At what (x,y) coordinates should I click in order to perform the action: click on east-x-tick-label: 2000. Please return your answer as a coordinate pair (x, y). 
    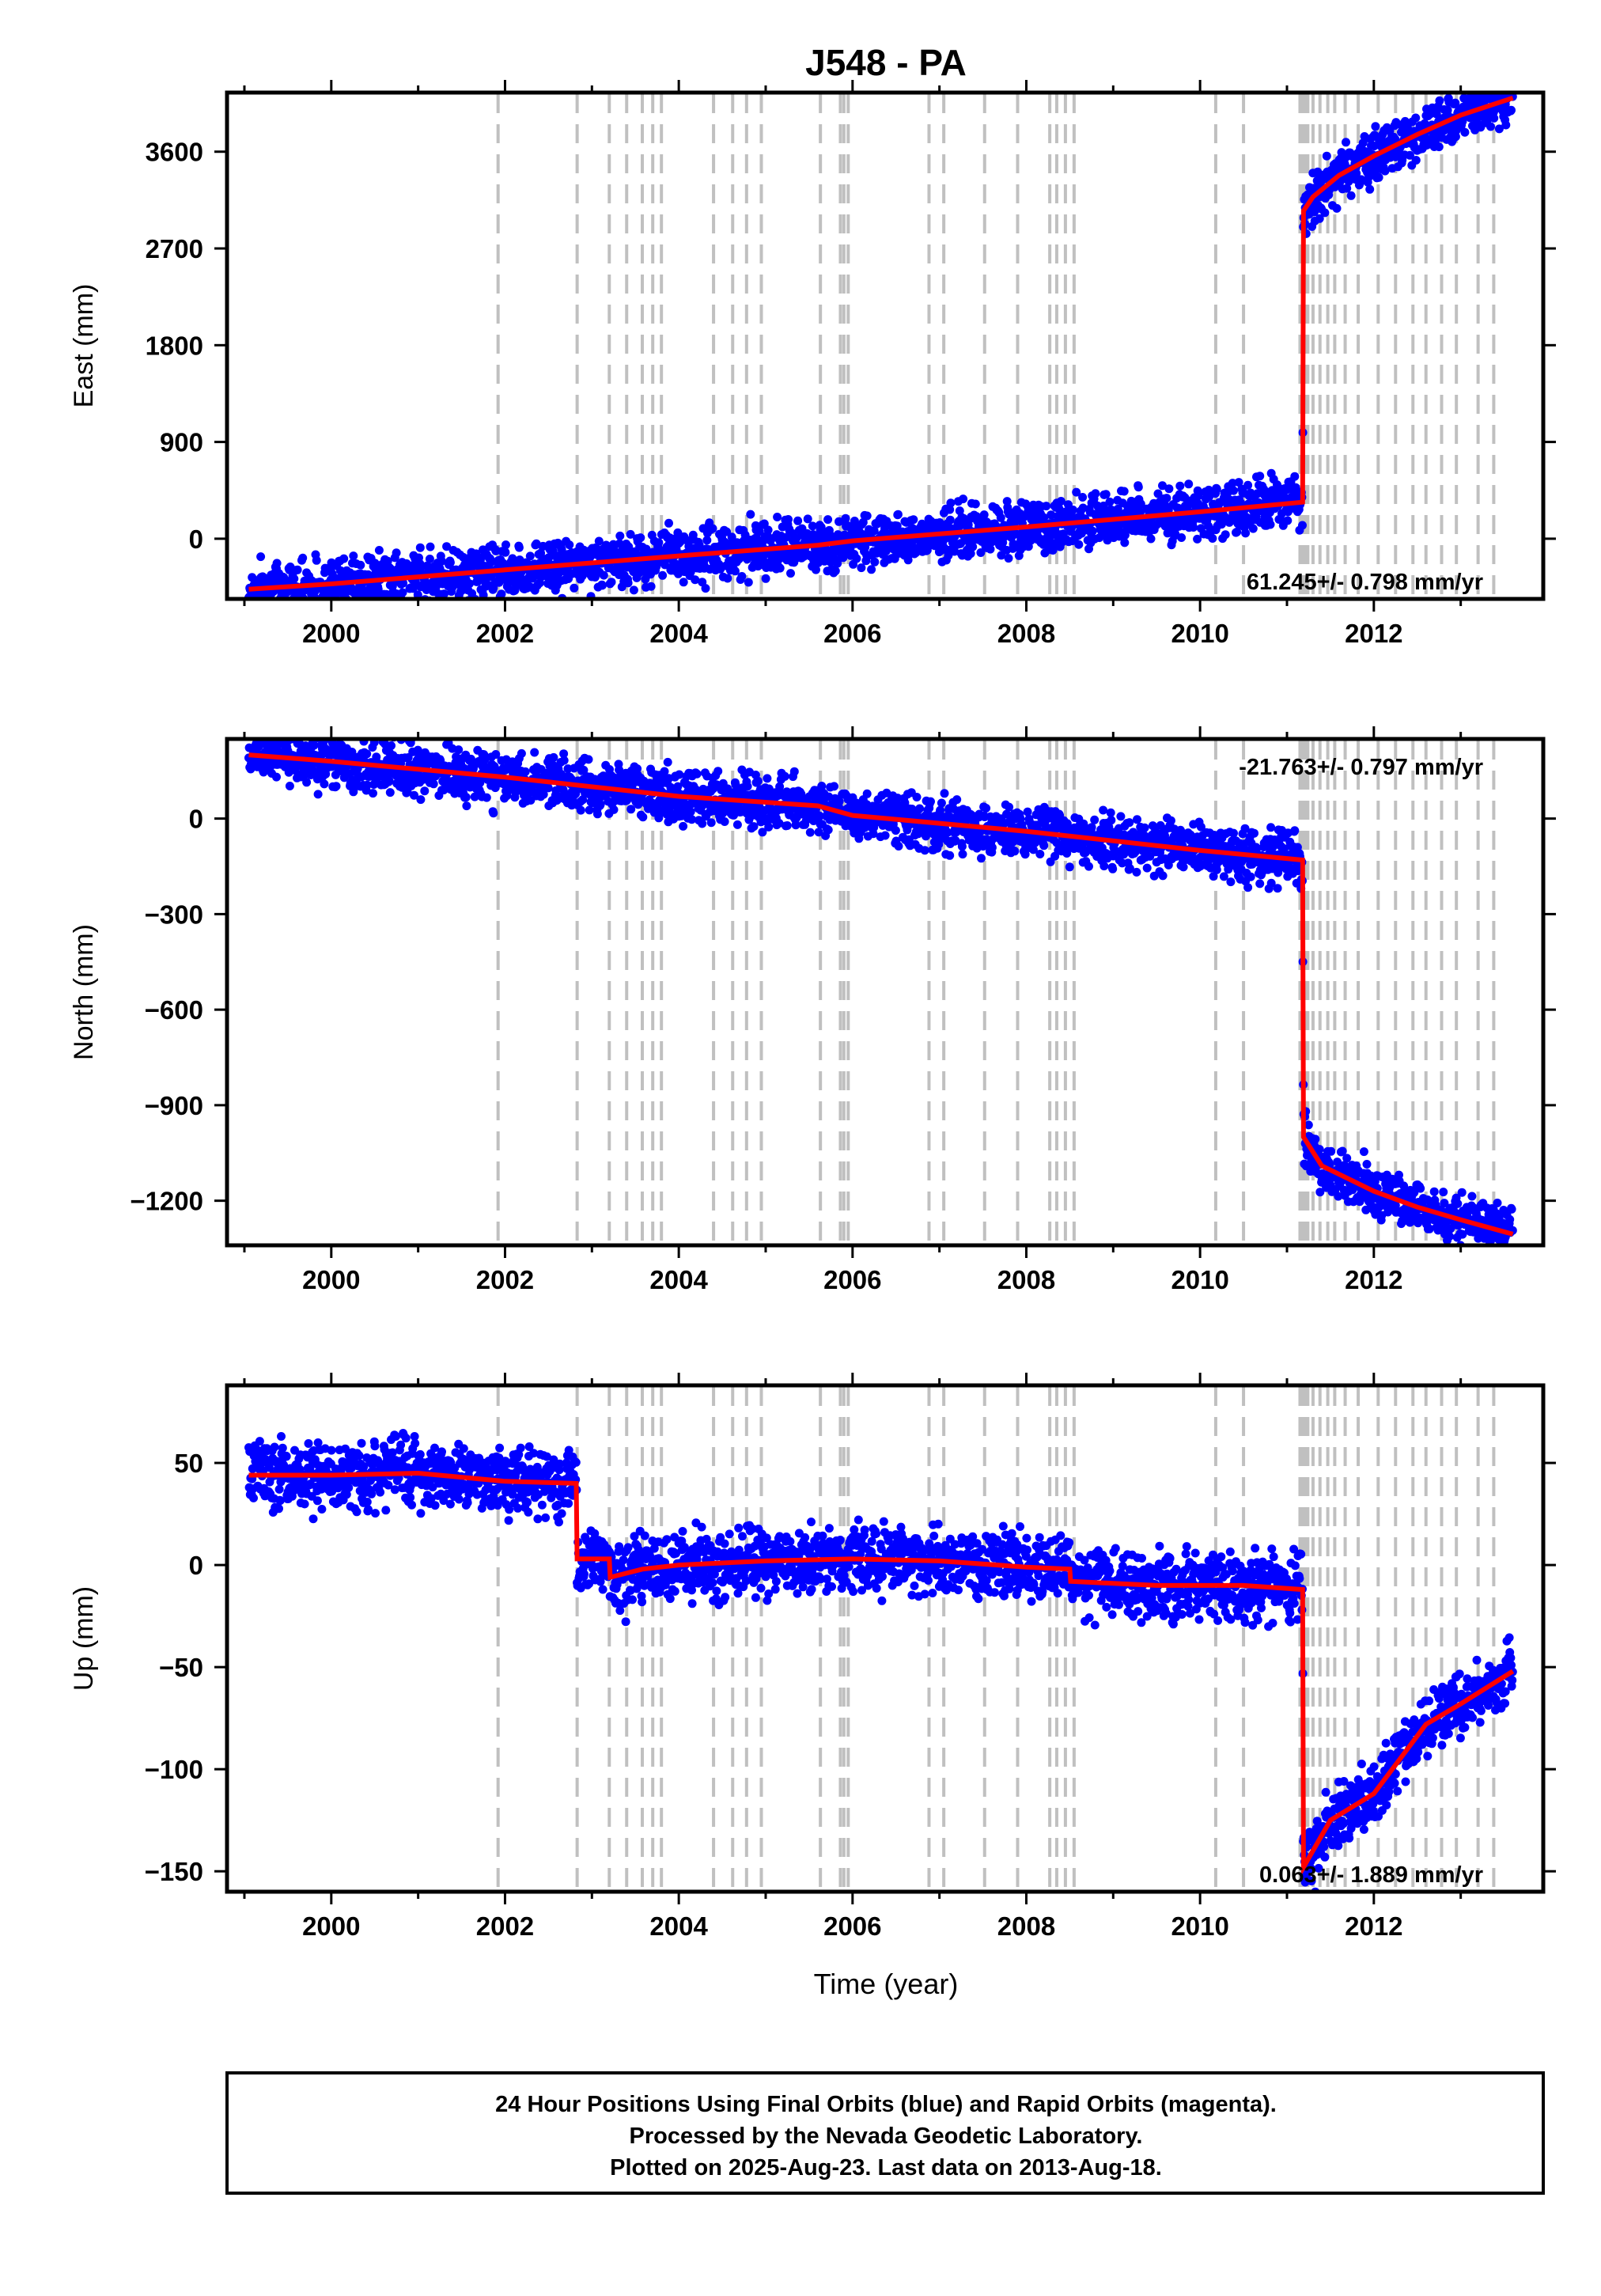
    Looking at the image, I should click on (331, 633).